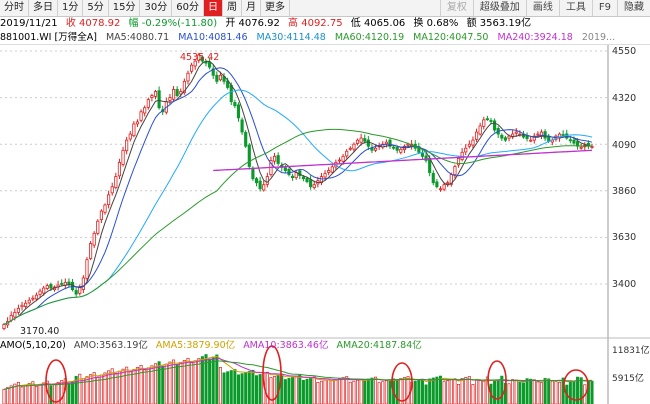 This screenshot has width=650, height=404. What do you see at coordinates (125, 8) in the screenshot?
I see `period-tab-15min: 15分` at bounding box center [125, 8].